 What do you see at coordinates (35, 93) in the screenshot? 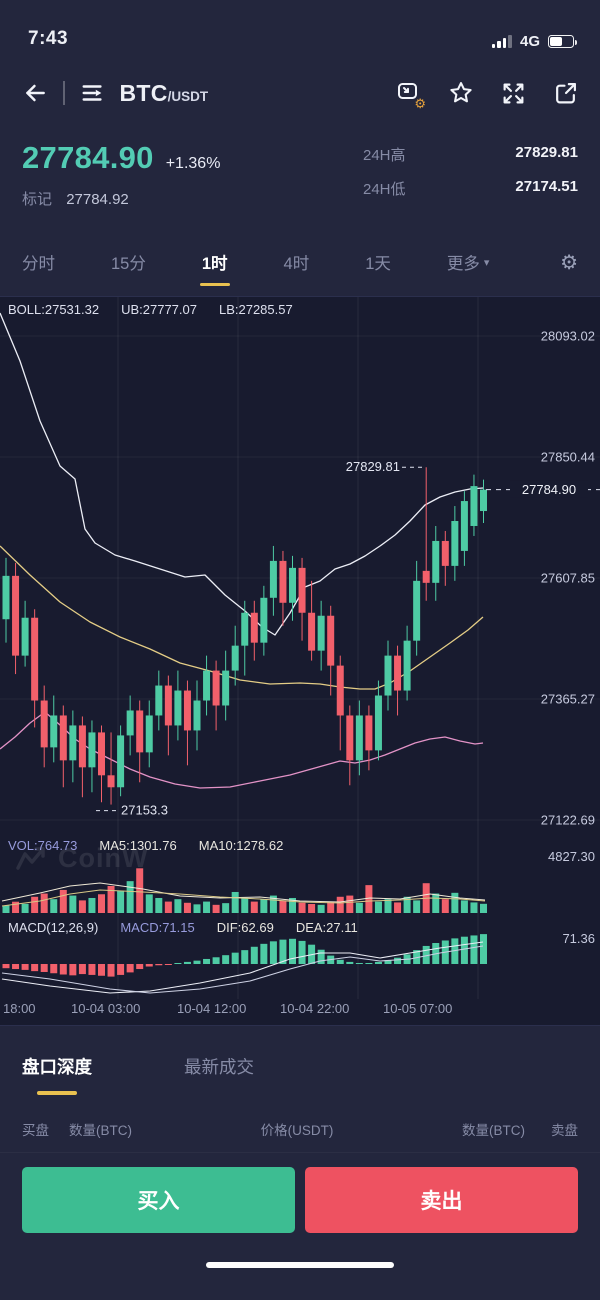
I see `back-button` at bounding box center [35, 93].